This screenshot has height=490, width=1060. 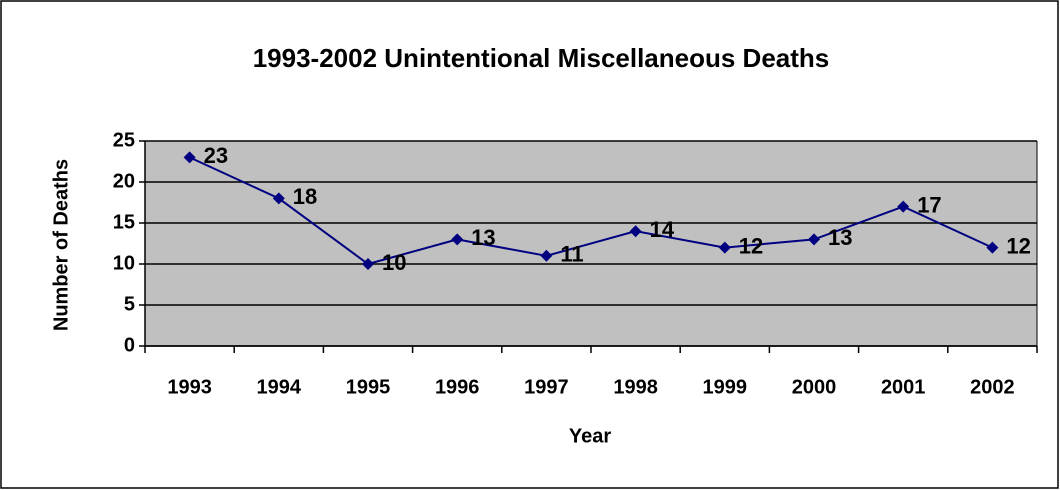 What do you see at coordinates (305, 196) in the screenshot?
I see `data-label: 18` at bounding box center [305, 196].